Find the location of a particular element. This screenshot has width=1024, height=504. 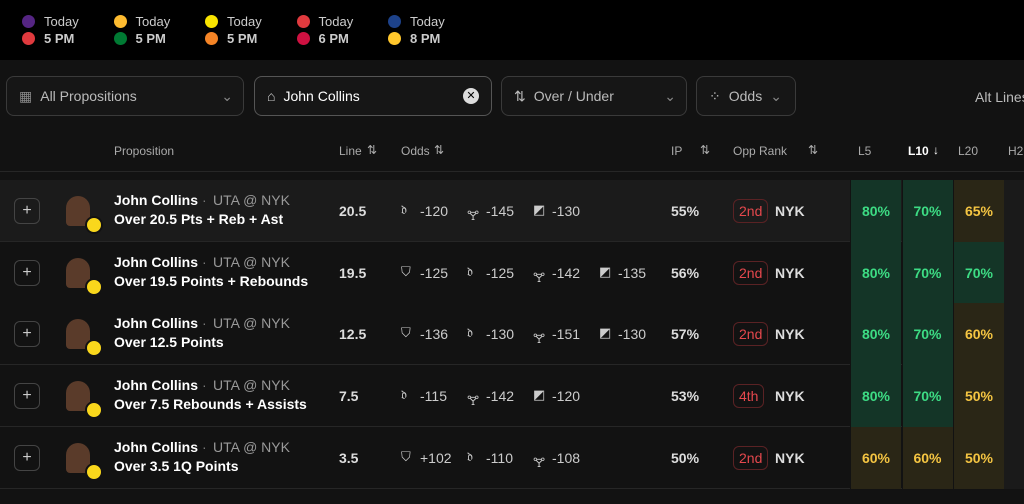

col: Opp Rank is located at coordinates (760, 151).